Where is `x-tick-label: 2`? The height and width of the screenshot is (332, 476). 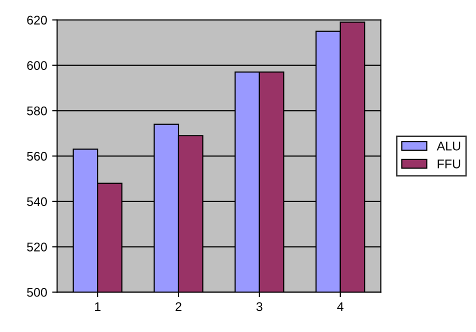 x-tick-label: 2 is located at coordinates (179, 306).